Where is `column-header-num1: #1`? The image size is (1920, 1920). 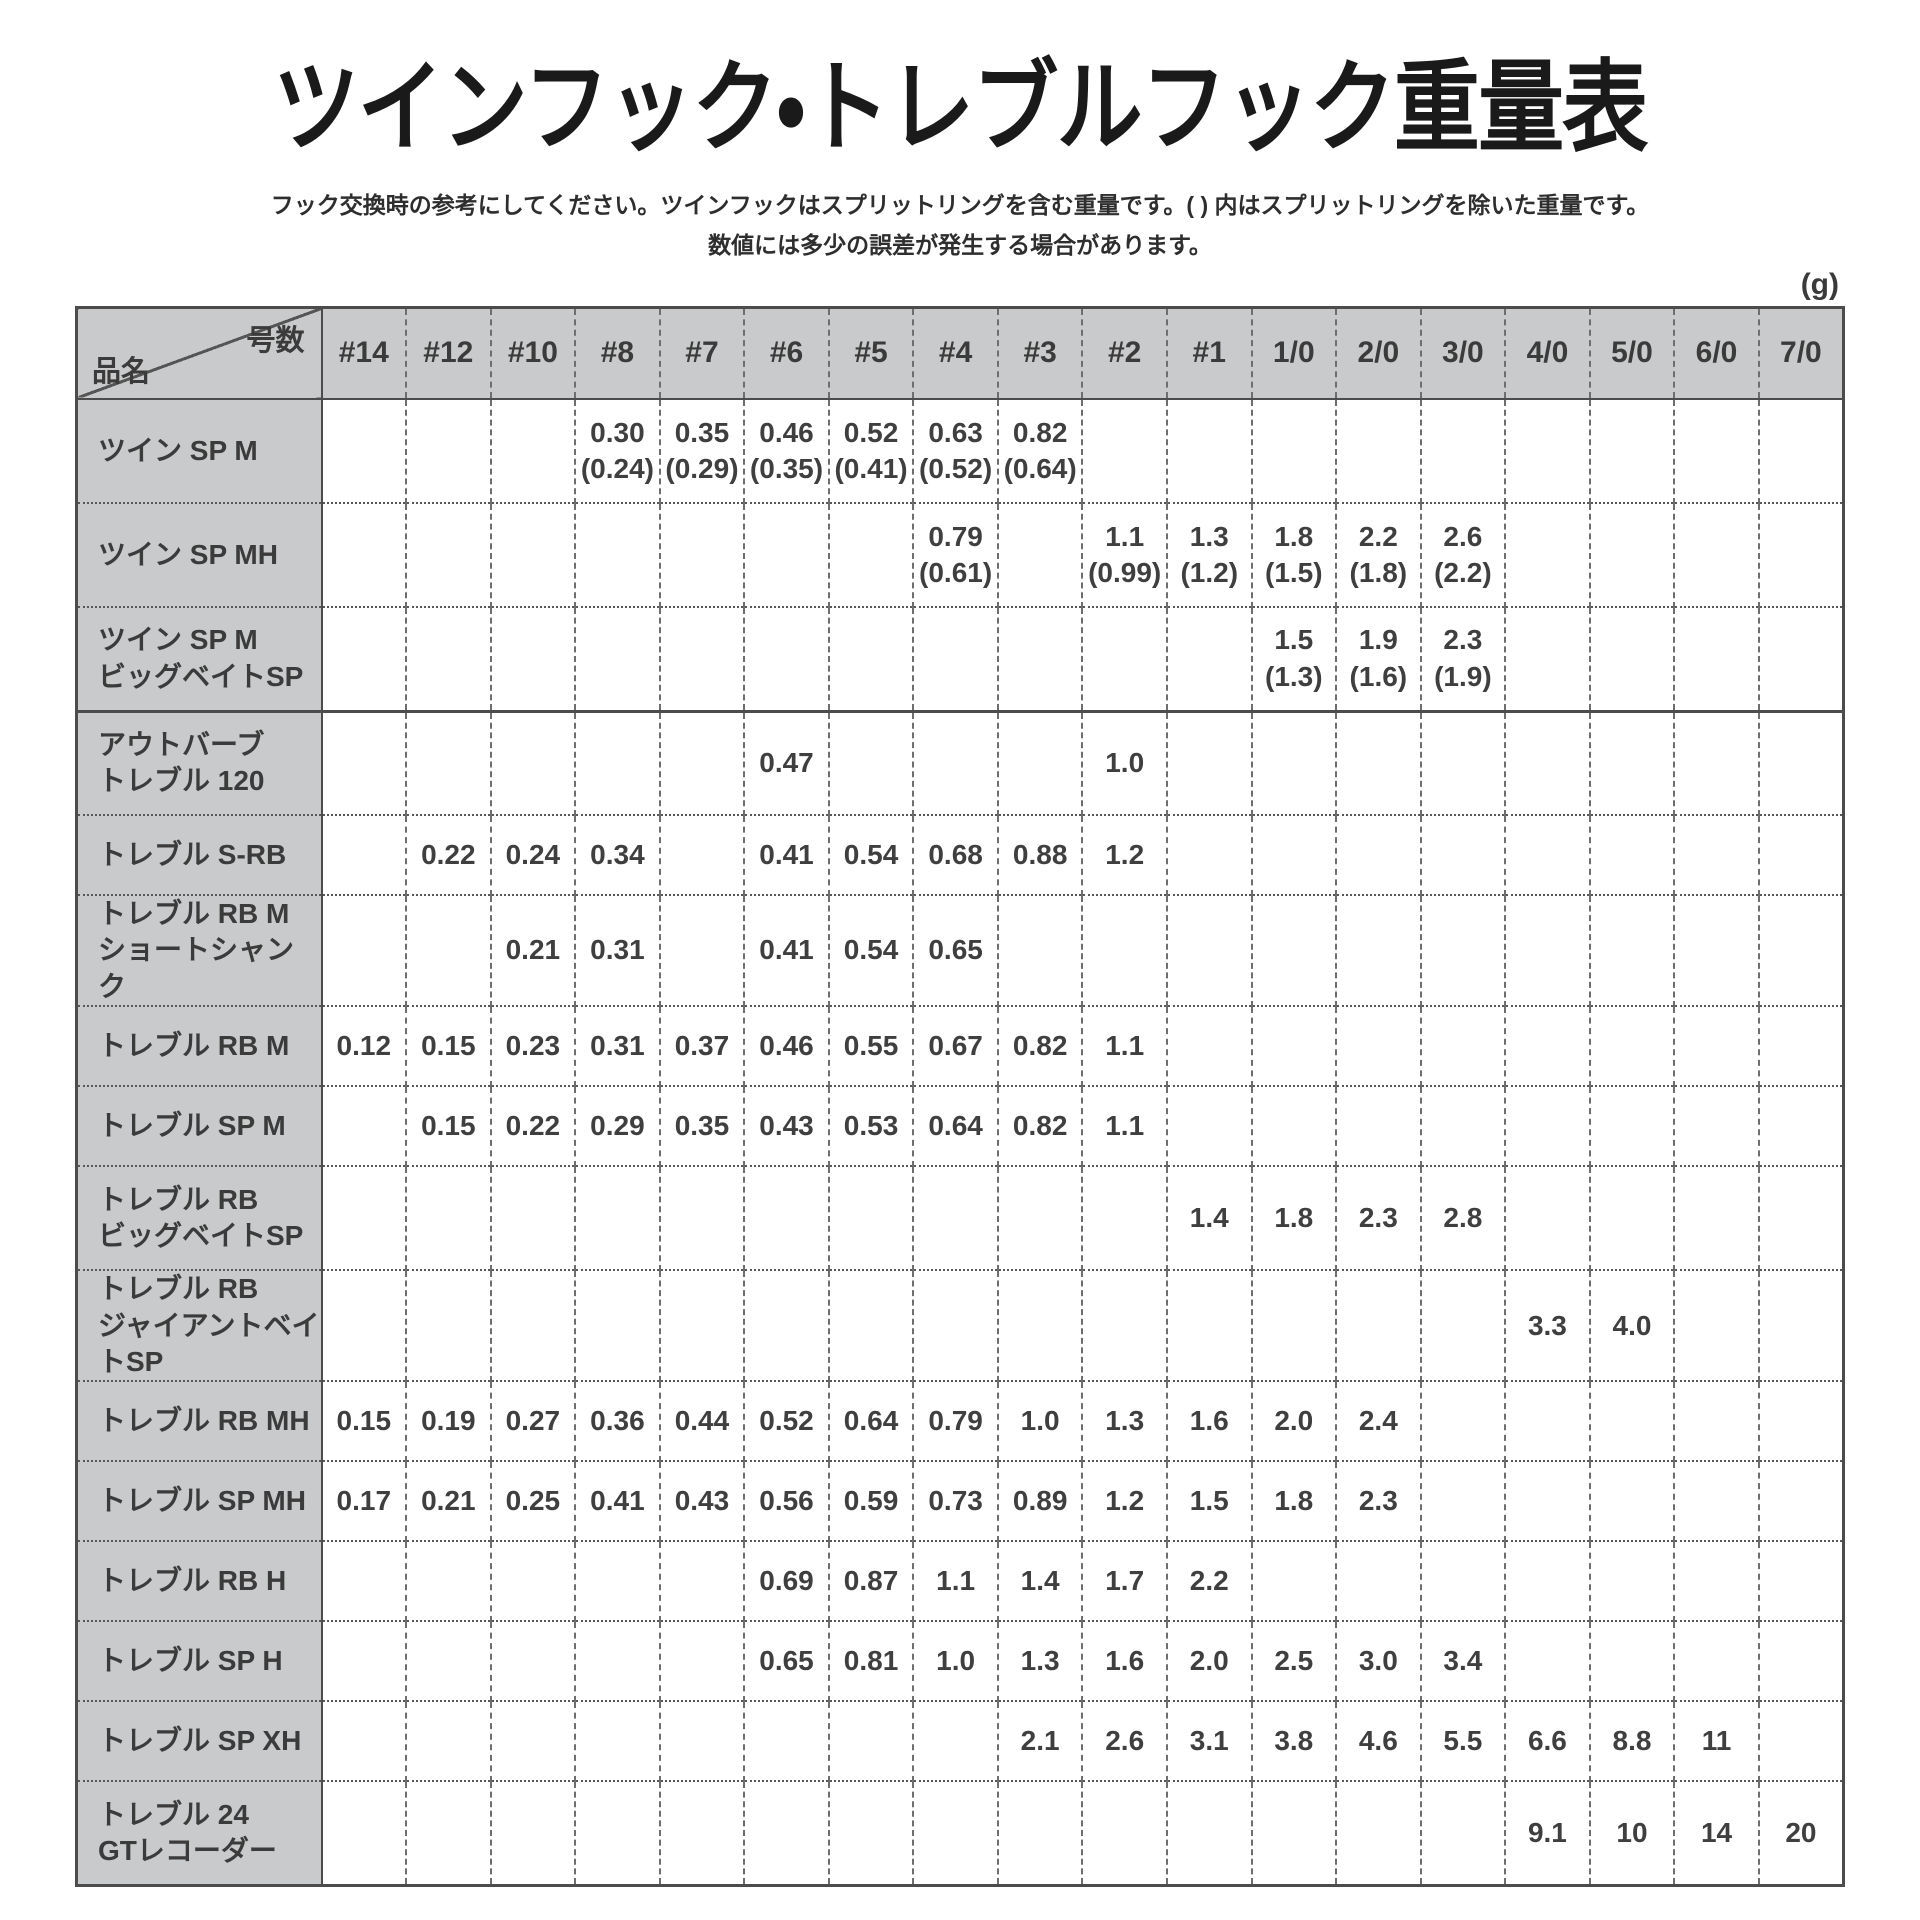 column-header-num1: #1 is located at coordinates (1208, 353).